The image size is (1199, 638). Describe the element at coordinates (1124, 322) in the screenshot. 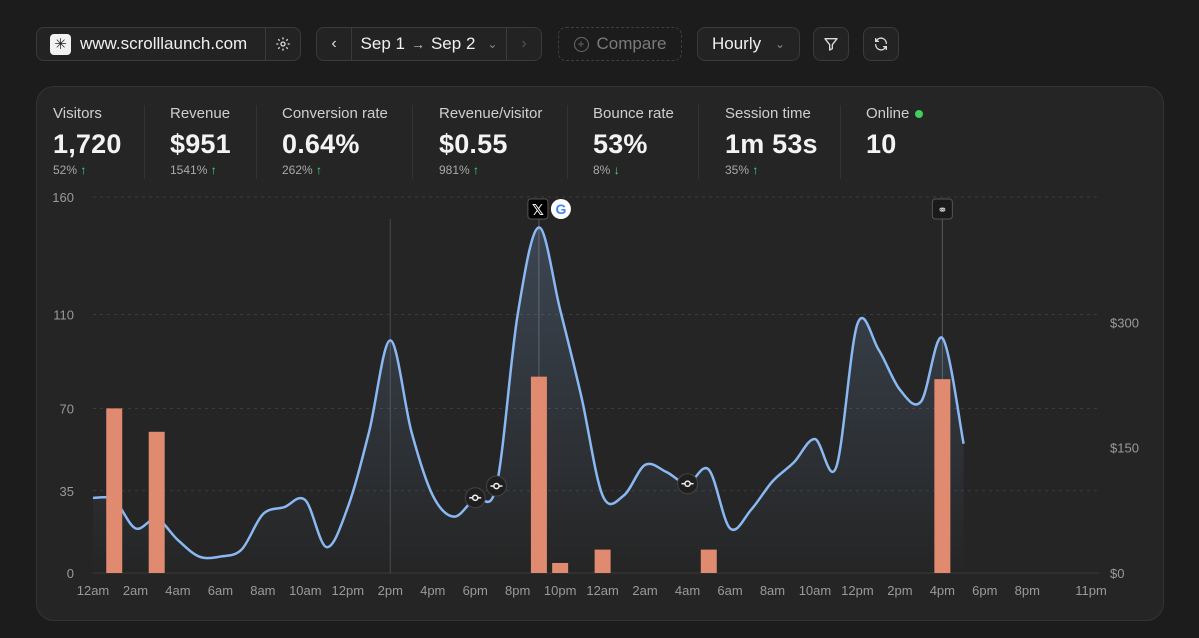

I see `y-axis-right-tick: $300` at that location.